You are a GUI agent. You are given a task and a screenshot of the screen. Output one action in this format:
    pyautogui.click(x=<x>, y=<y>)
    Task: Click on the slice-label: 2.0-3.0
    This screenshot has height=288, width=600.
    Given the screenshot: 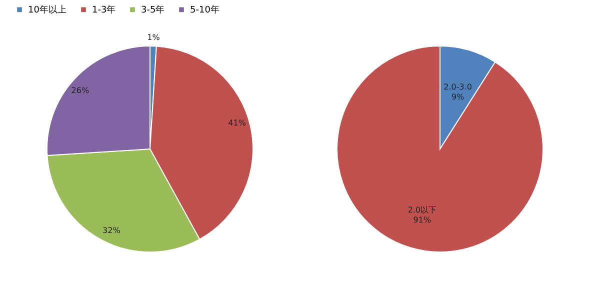 What is the action you would take?
    pyautogui.click(x=458, y=87)
    